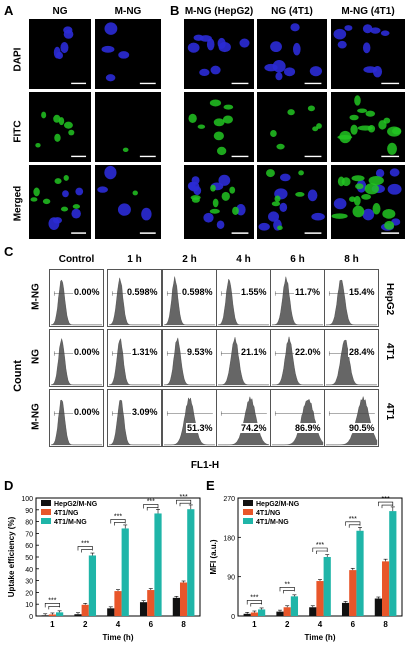 The height and width of the screenshot is (646, 410). What do you see at coordinates (70, 522) in the screenshot?
I see `chart-d-legend-label-2: 4T1/M-NG` at bounding box center [70, 522].